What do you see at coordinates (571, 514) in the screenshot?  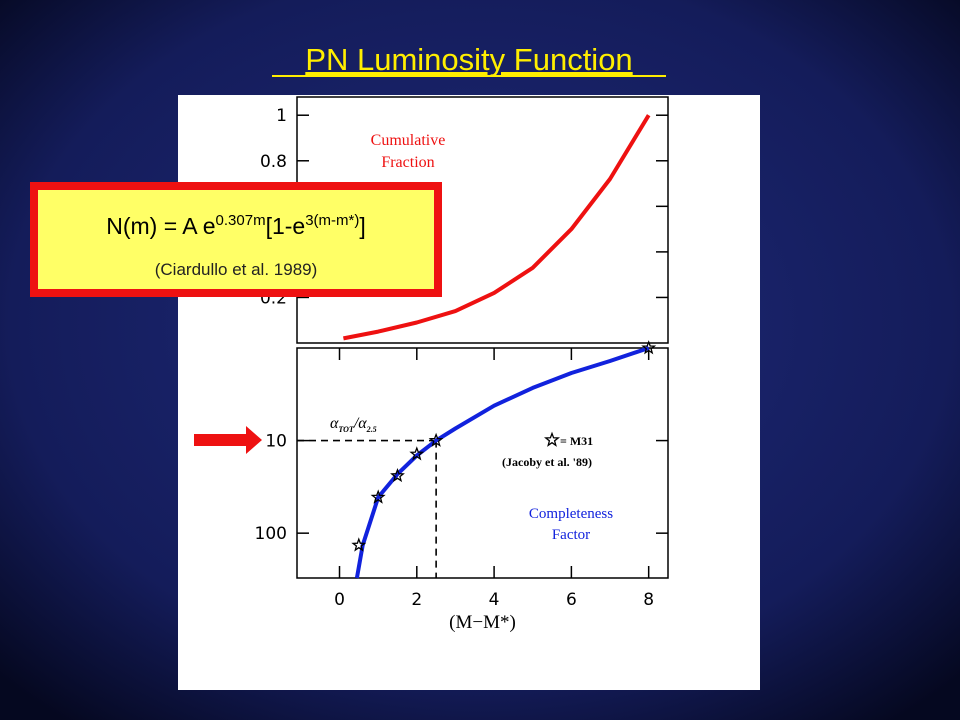 I see `curve-label: Completeness` at bounding box center [571, 514].